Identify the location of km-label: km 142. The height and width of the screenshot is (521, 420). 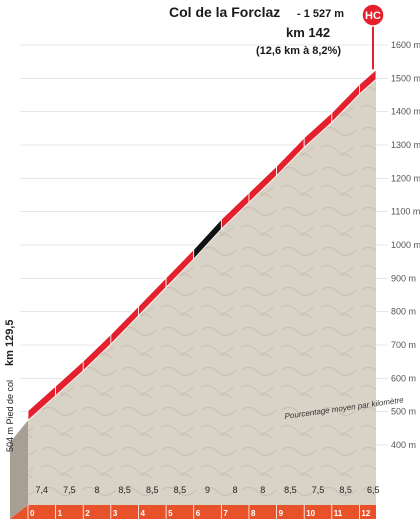
(308, 32).